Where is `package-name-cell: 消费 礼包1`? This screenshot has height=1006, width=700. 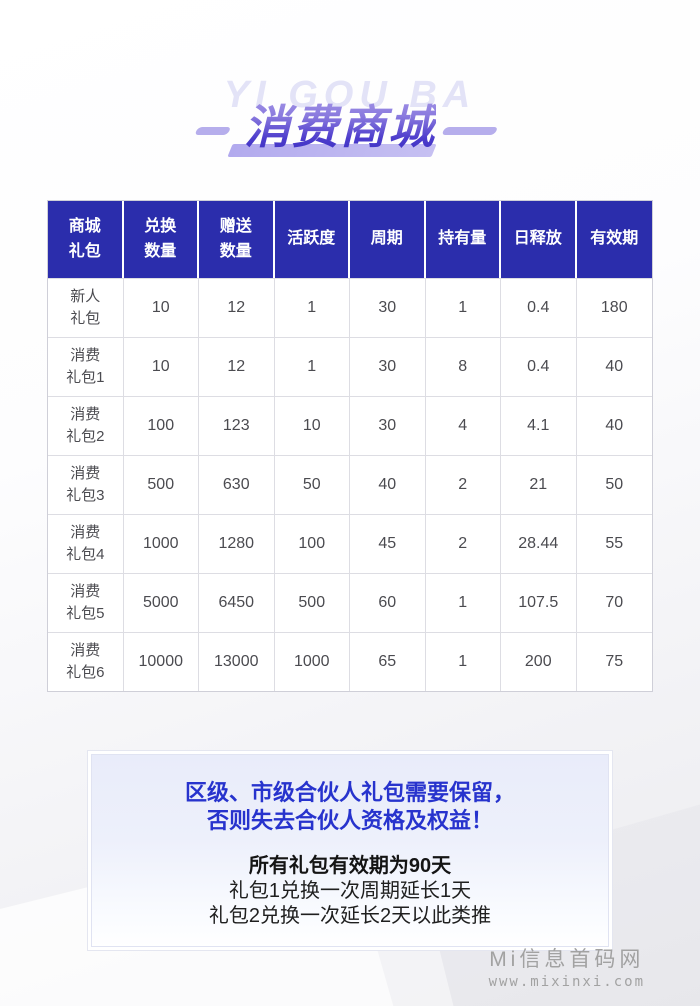
package-name-cell: 消费 礼包1 is located at coordinates (86, 366).